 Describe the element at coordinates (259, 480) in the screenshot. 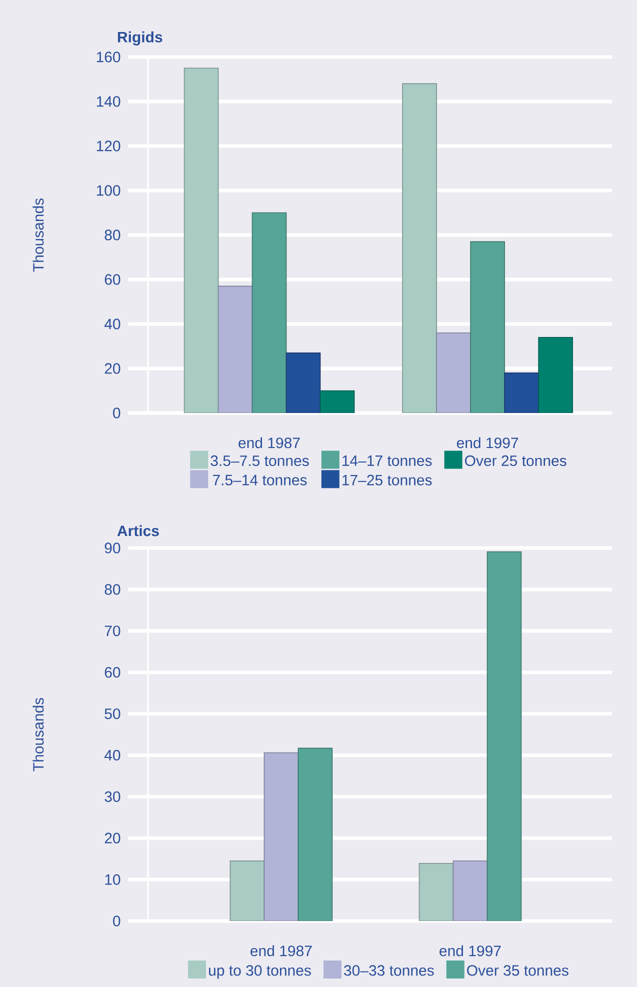

I see `legend-label: 7.5–14 tonnes` at that location.